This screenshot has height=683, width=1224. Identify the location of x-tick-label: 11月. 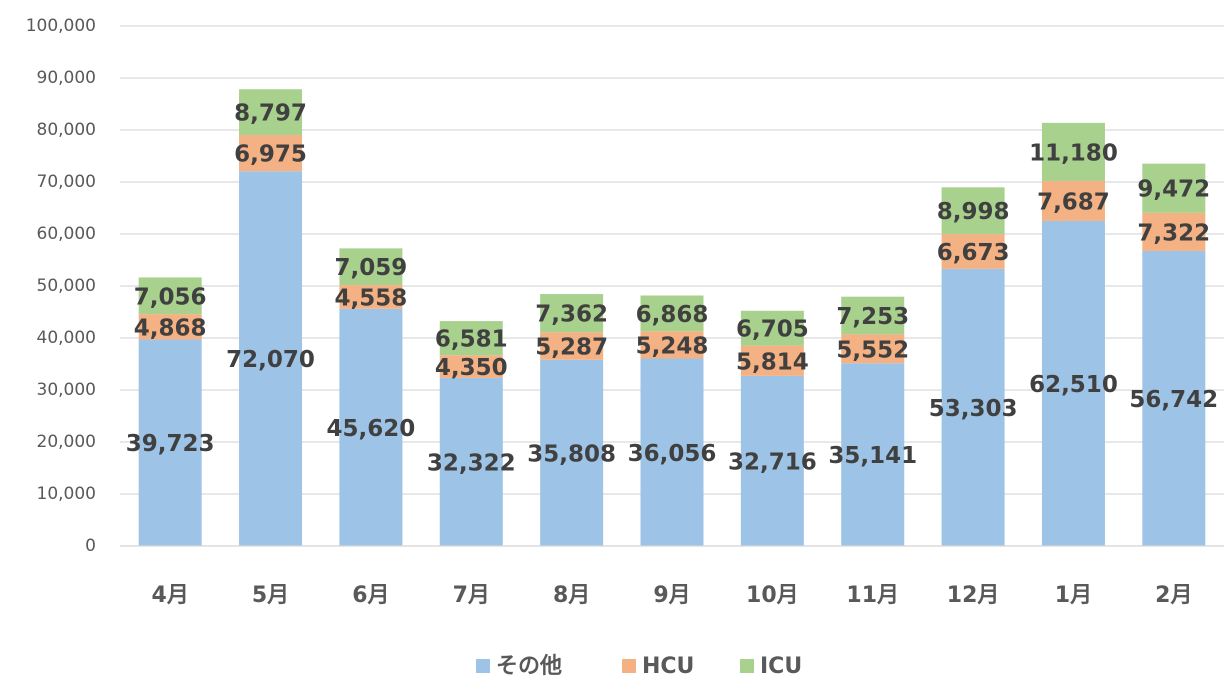
(872, 595).